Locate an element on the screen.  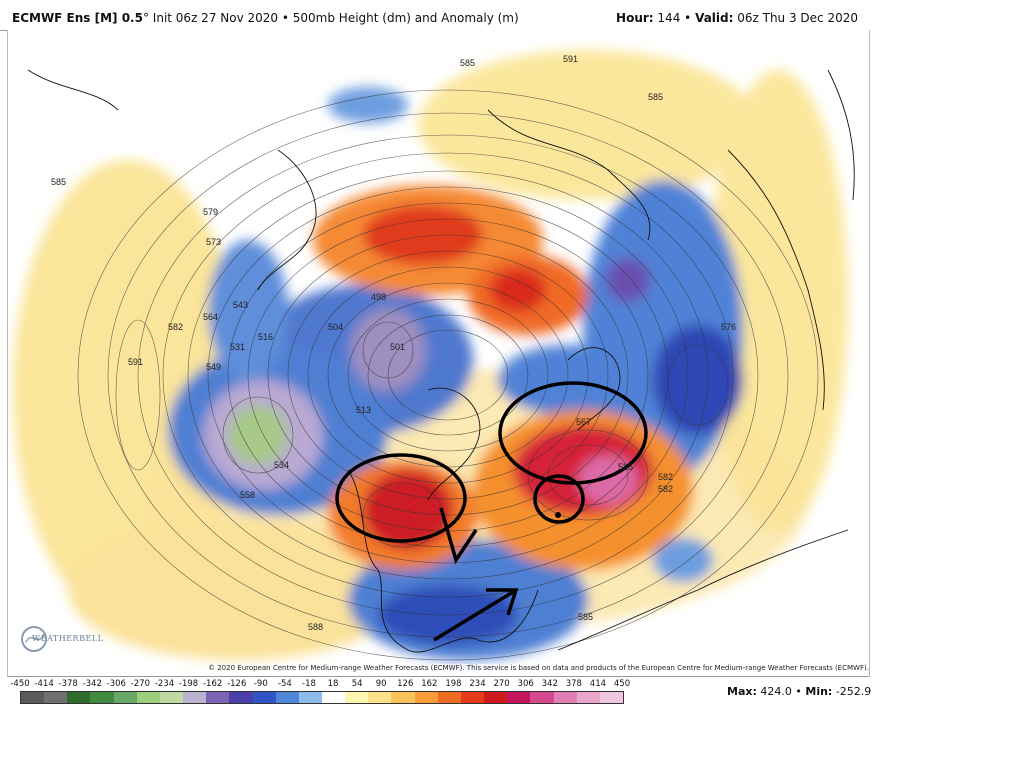
colorbar-tick-label: -342 is located at coordinates (92, 684).